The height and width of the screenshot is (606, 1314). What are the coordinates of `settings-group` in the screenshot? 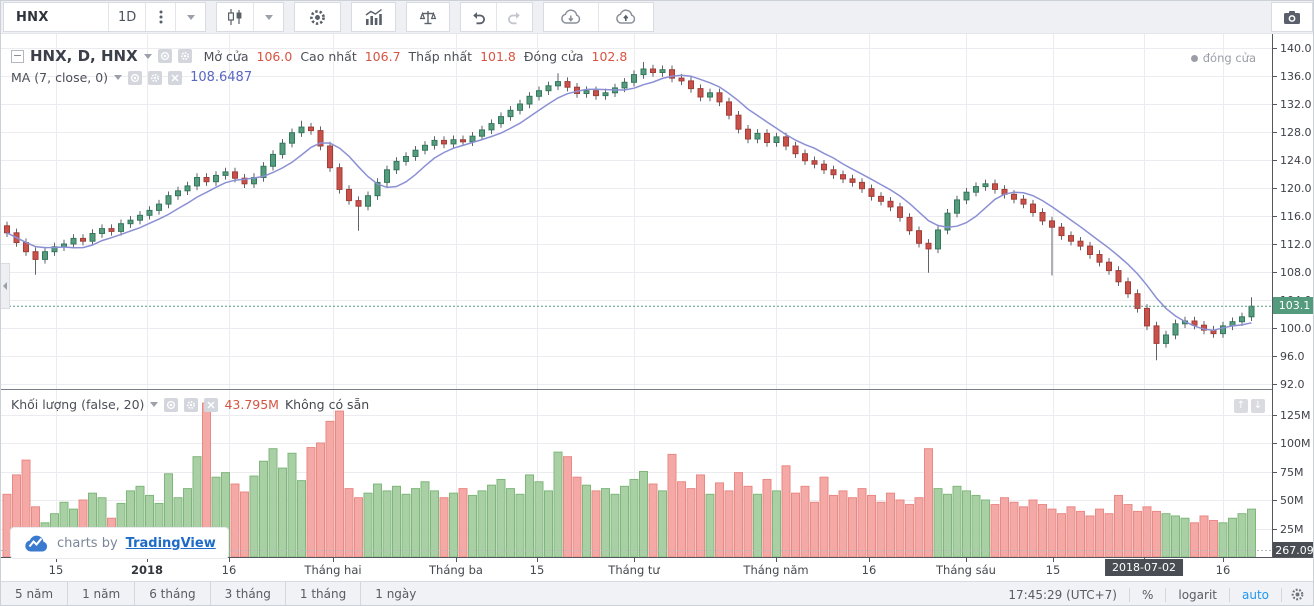 It's located at (318, 17).